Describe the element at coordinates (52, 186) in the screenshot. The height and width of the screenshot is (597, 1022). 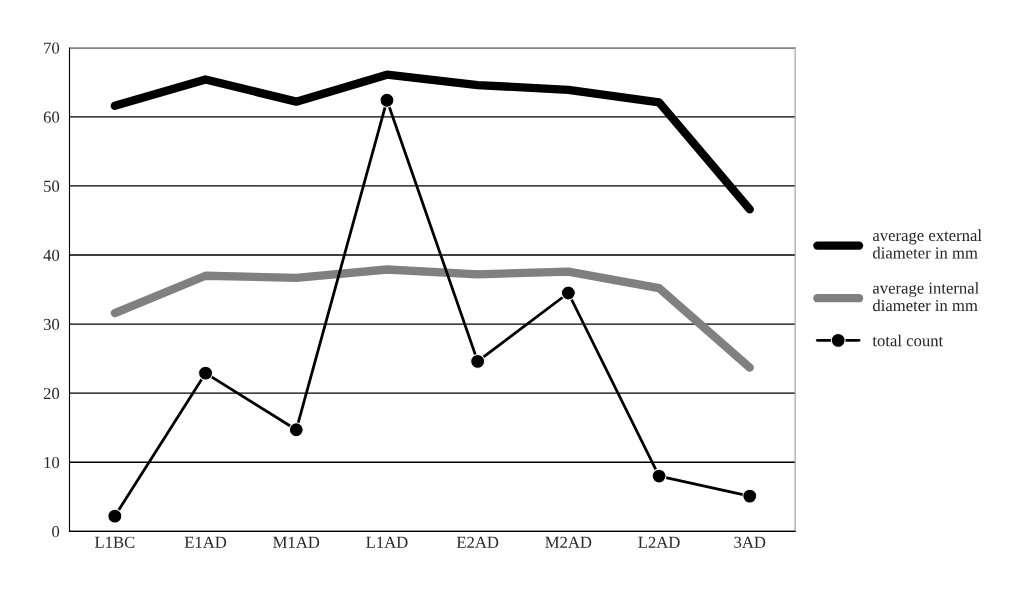
I see `y-tick-label: 50` at that location.